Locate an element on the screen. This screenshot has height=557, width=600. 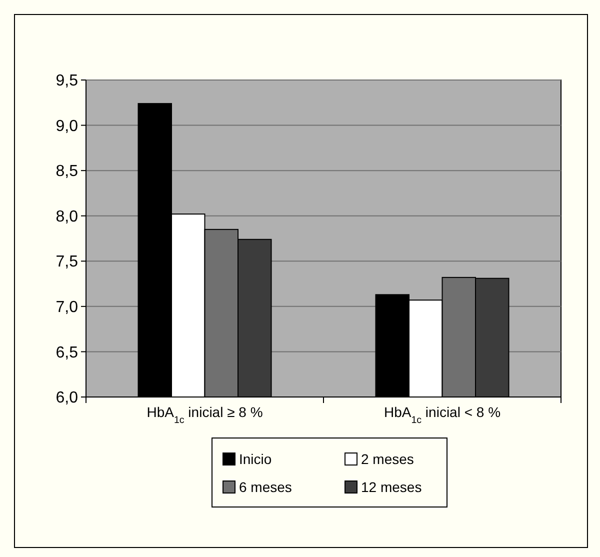
y-tick-label: 9,0 is located at coordinates (67, 126).